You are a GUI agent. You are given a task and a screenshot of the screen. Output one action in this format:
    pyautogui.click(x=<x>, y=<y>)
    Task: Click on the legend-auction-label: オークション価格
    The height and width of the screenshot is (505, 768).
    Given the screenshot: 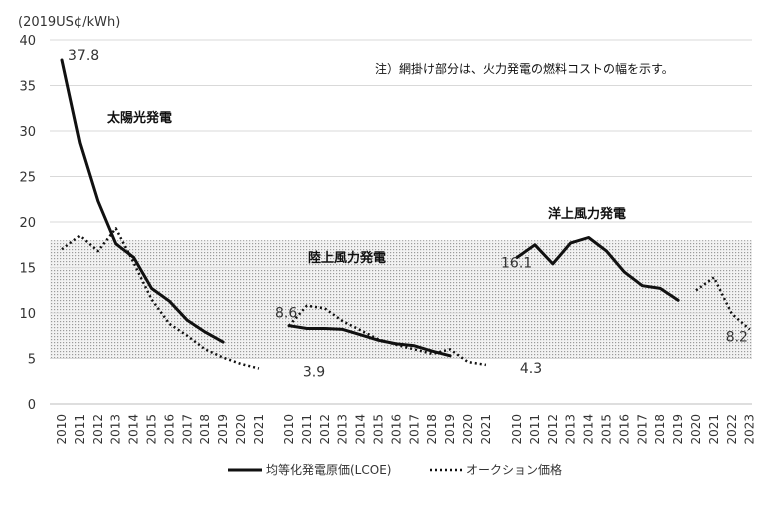 What is the action you would take?
    pyautogui.click(x=514, y=469)
    